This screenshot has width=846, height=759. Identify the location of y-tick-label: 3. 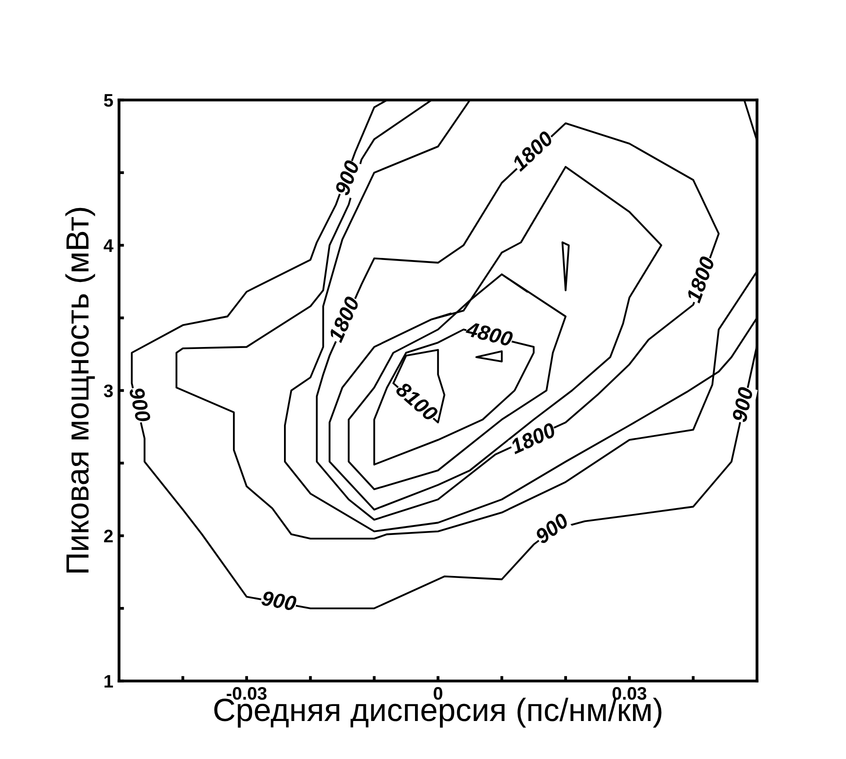
(108, 391).